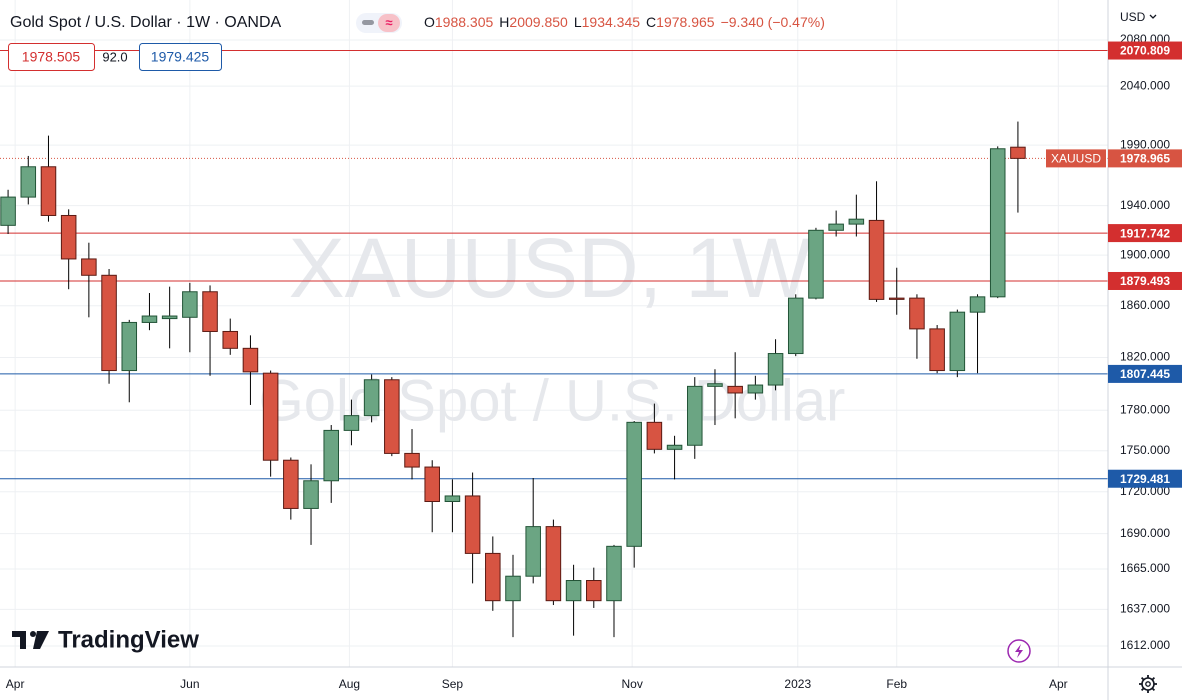  Describe the element at coordinates (1153, 16) in the screenshot. I see `currency-chevron` at that location.